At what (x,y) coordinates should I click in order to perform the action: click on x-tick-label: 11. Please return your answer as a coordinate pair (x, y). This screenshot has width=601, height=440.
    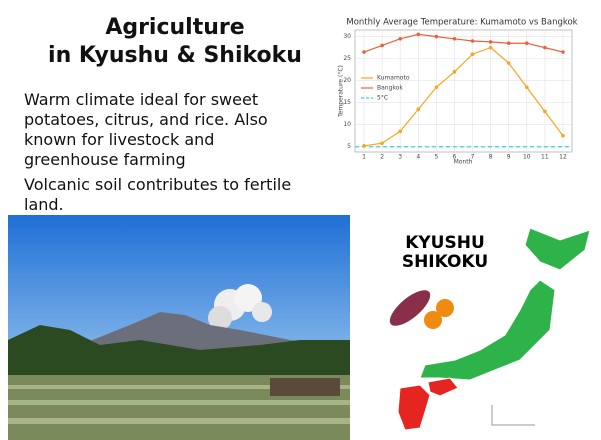
    Looking at the image, I should click on (545, 157).